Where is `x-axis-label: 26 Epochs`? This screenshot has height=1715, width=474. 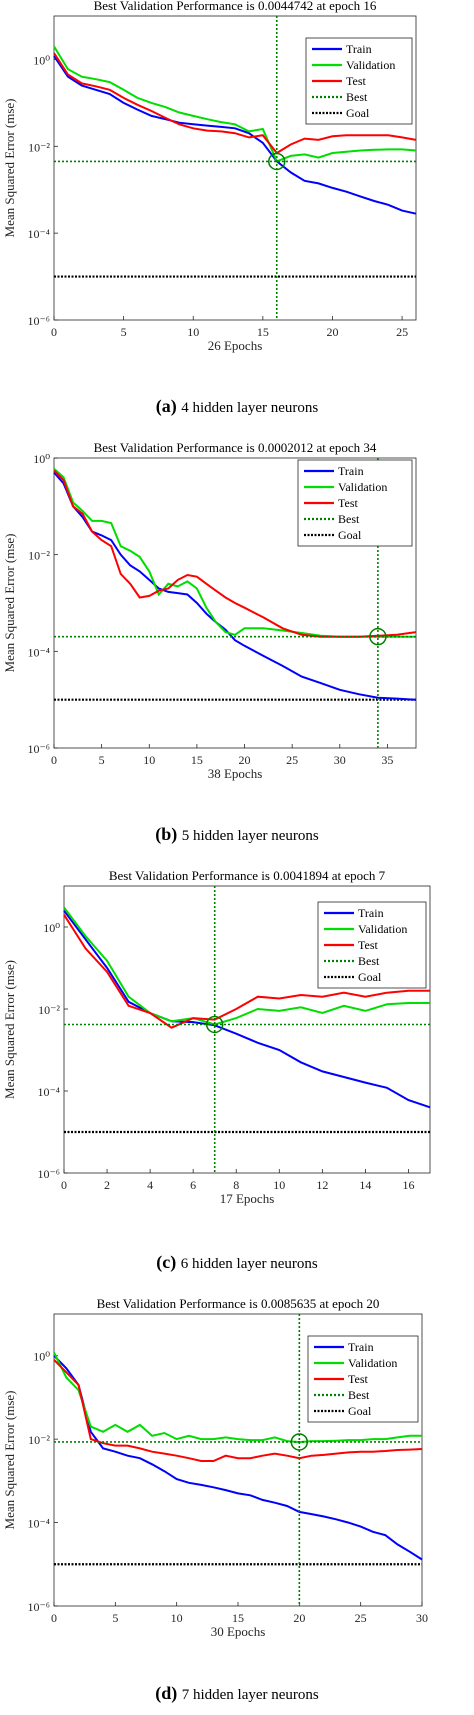
x-axis-label: 26 Epochs is located at coordinates (235, 345).